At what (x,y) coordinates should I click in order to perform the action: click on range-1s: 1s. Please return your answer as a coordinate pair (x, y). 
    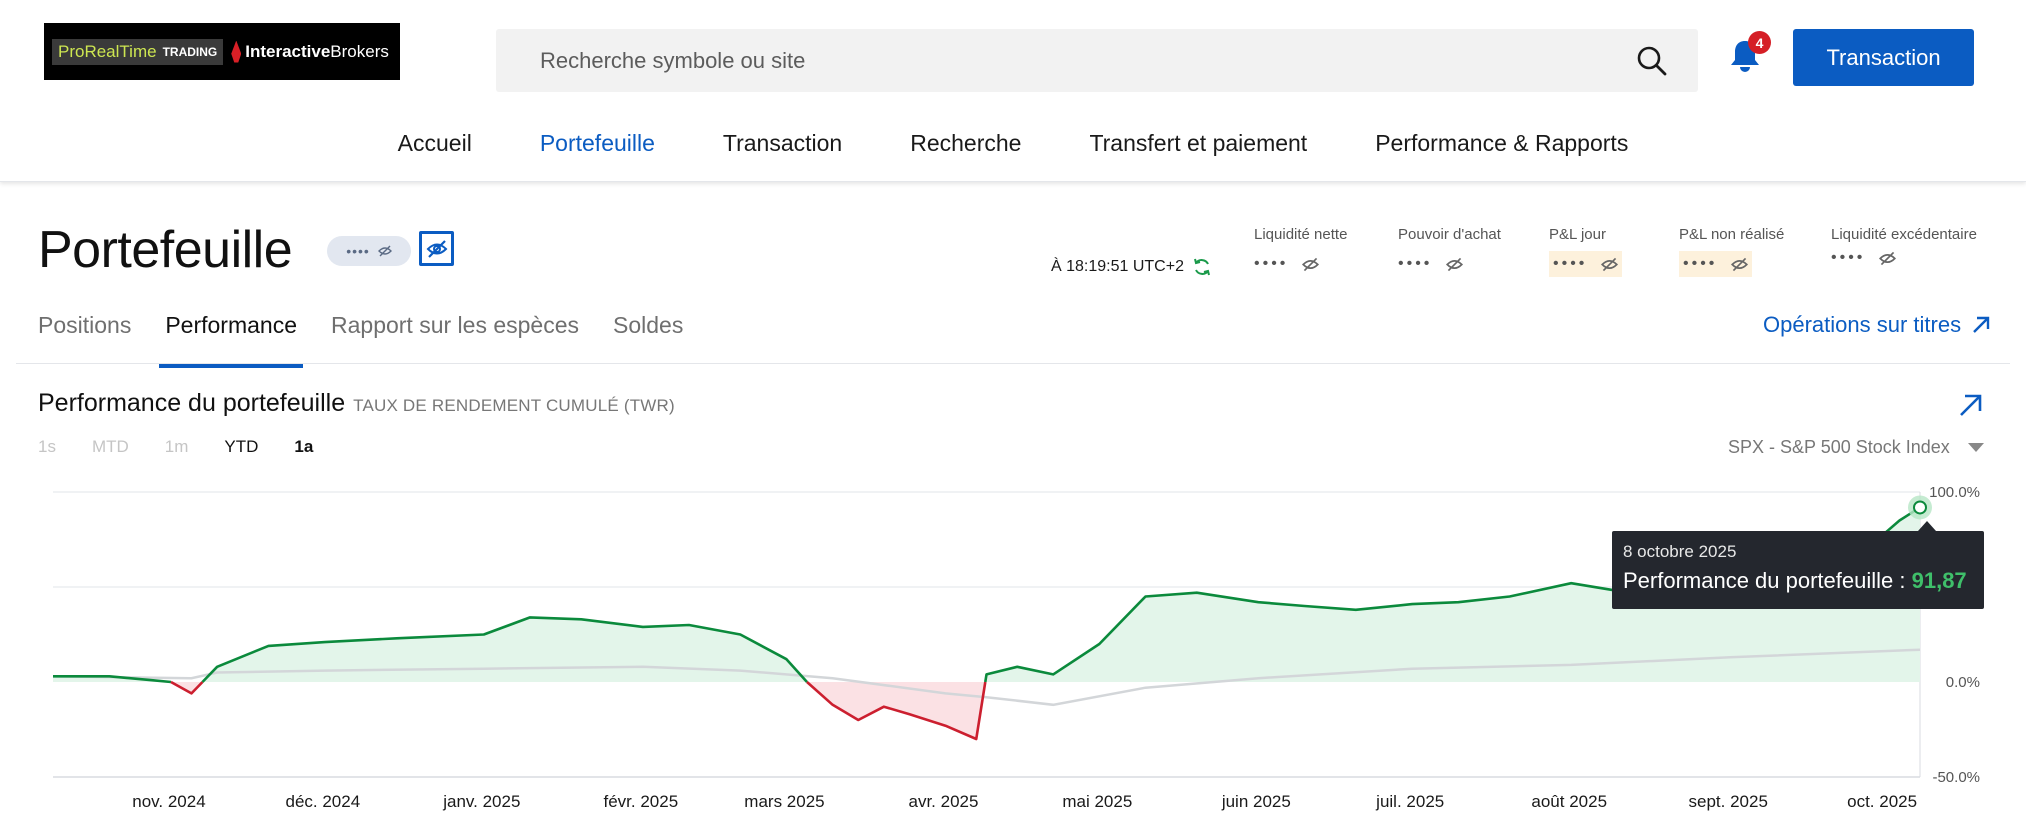
    Looking at the image, I should click on (47, 446).